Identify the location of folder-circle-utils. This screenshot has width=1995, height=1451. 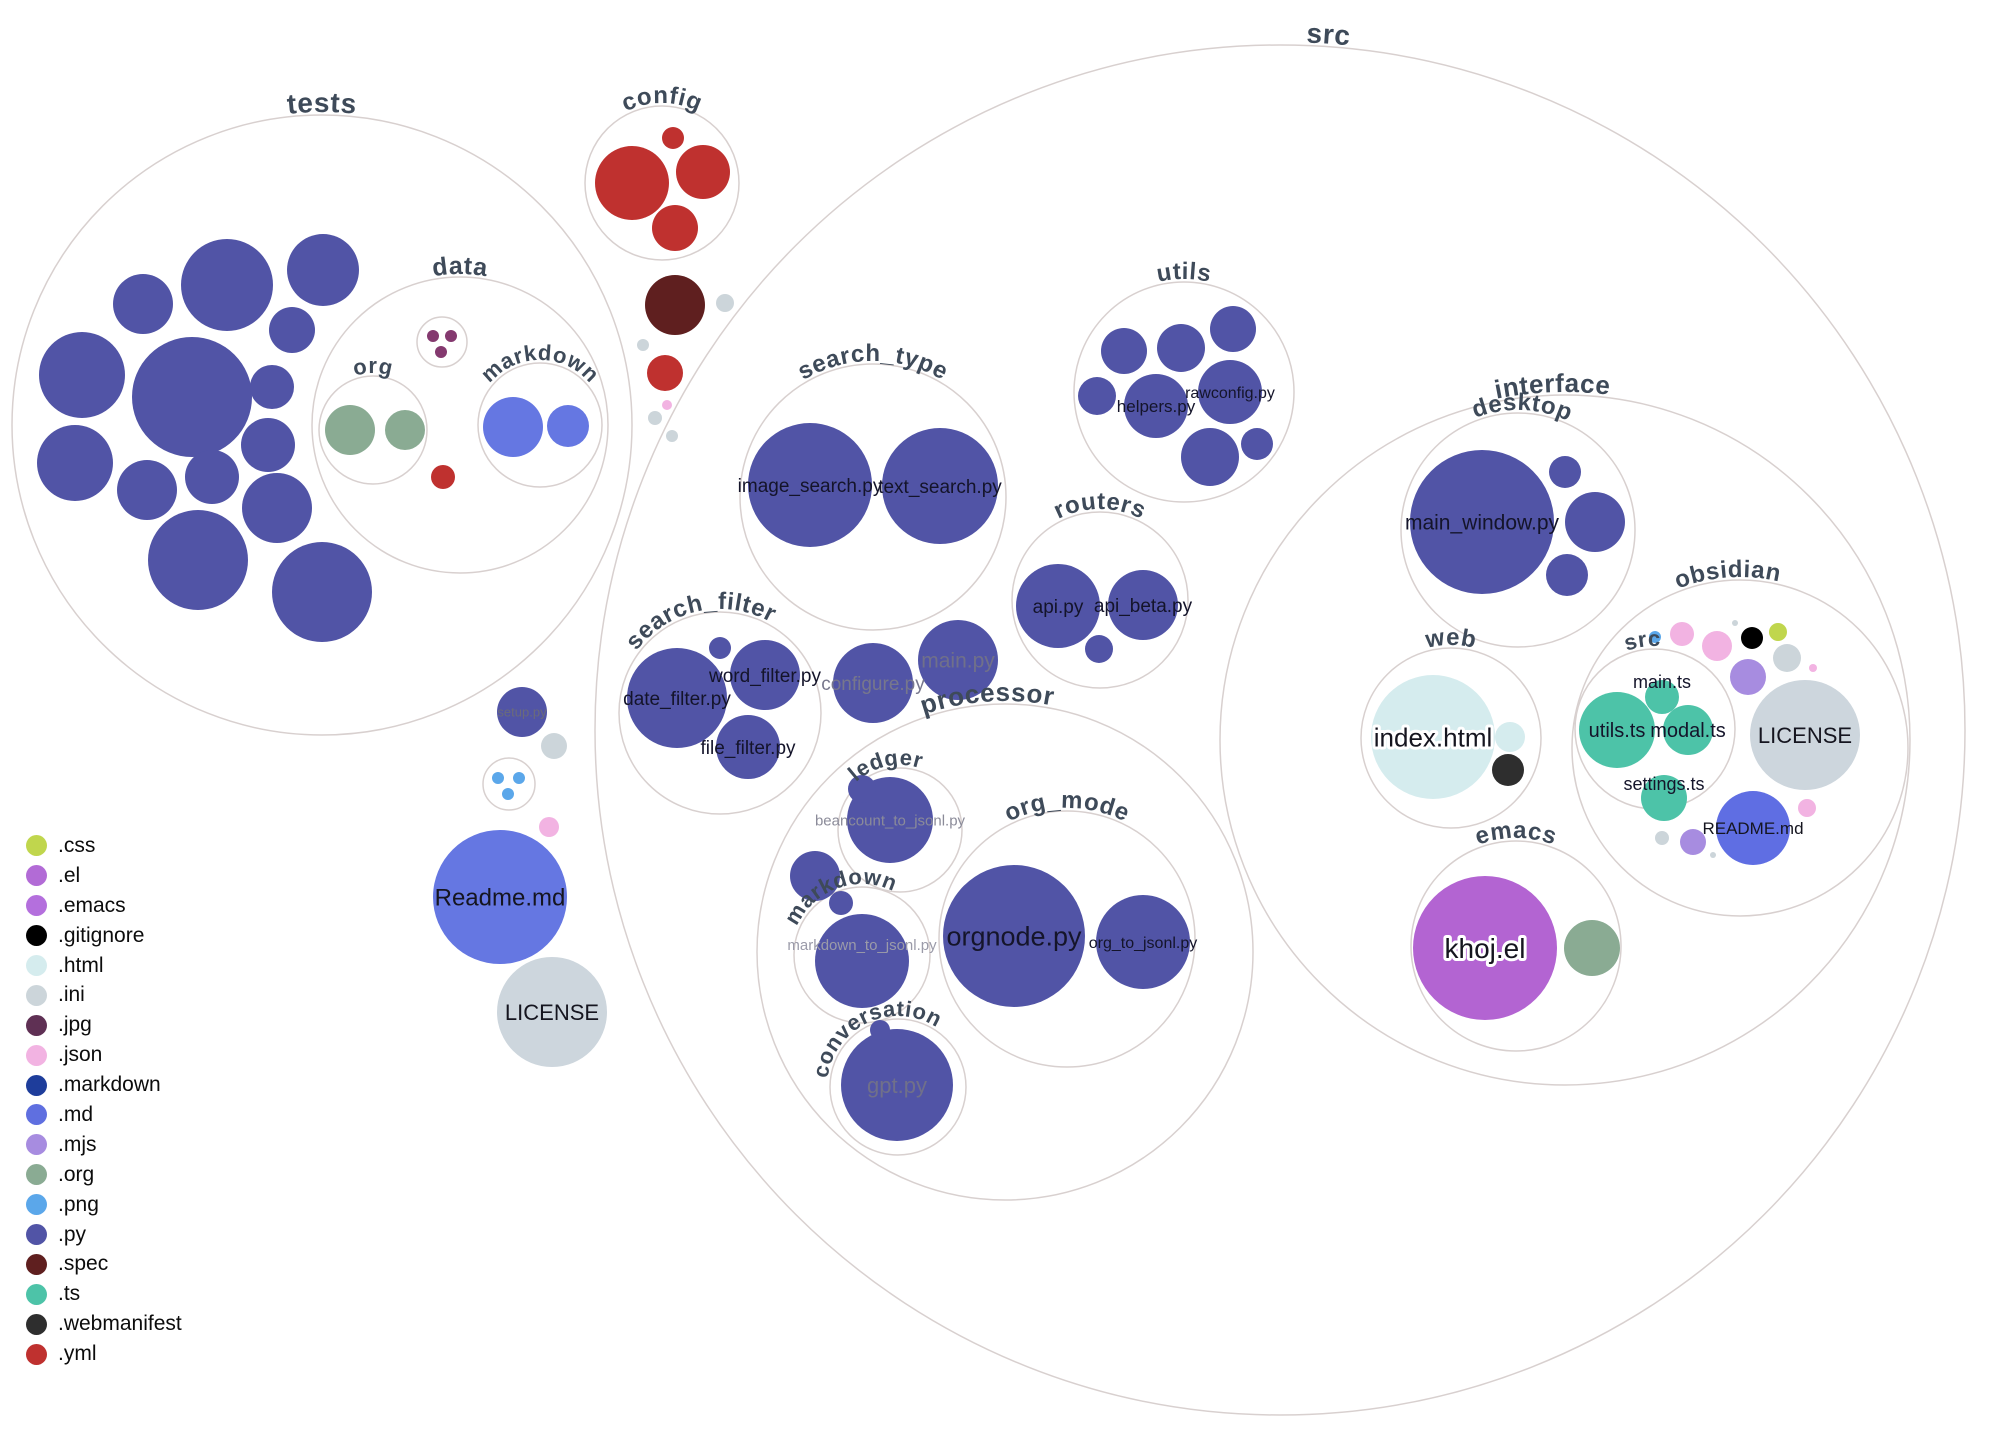
(1184, 392).